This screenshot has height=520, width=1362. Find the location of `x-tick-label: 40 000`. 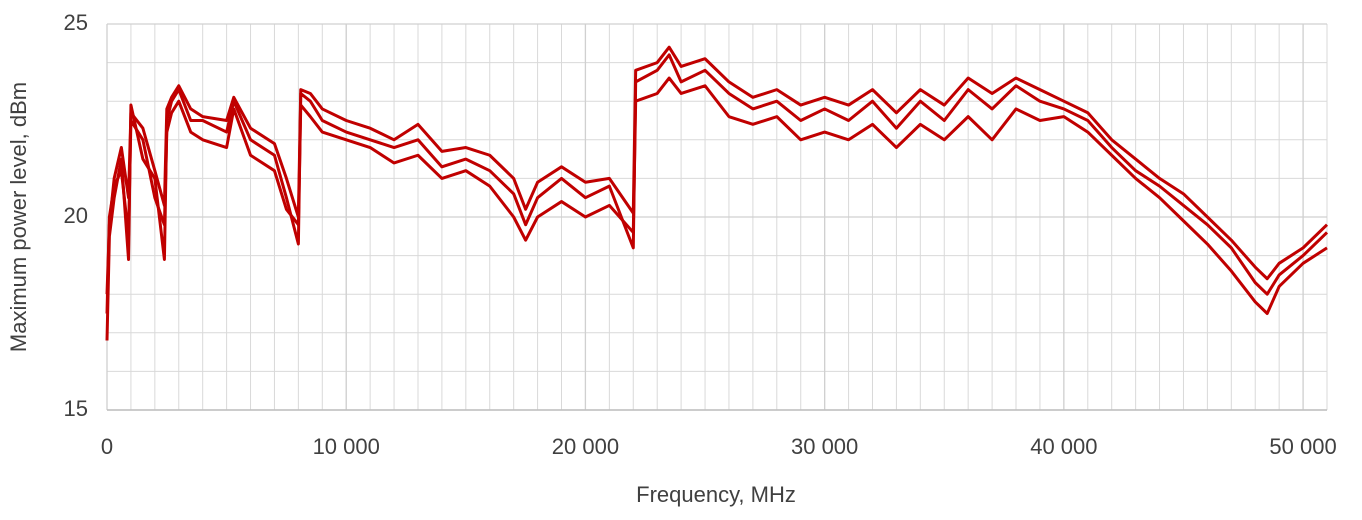

x-tick-label: 40 000 is located at coordinates (1063, 446).